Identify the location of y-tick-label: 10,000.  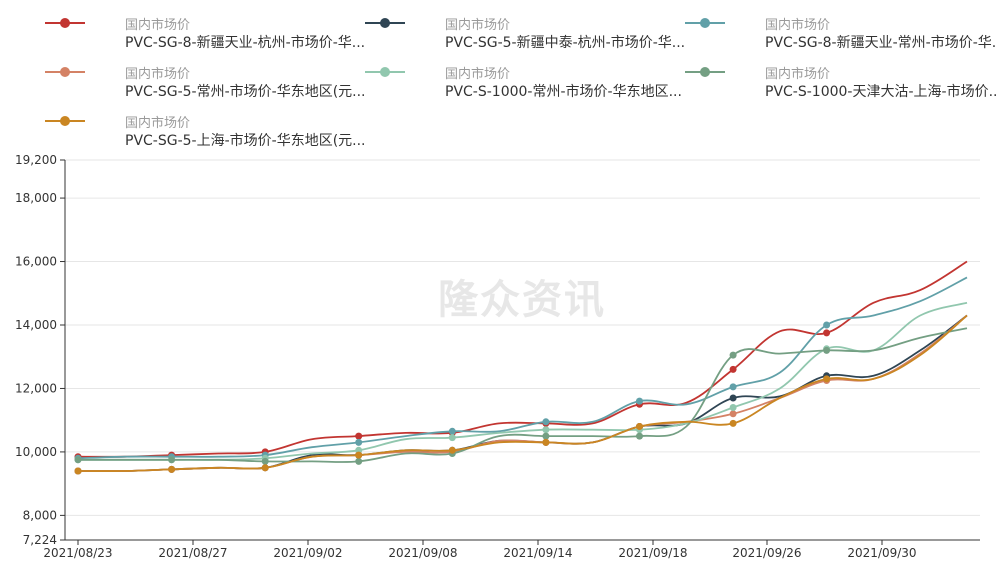
(36, 452).